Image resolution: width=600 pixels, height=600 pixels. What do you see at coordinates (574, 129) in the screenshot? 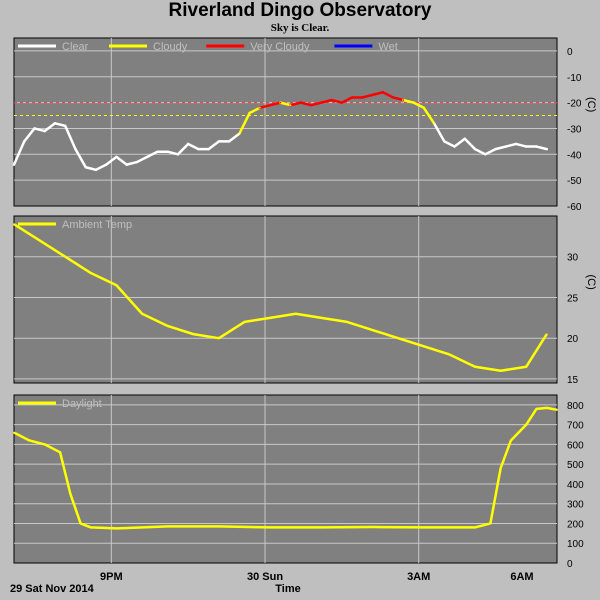
I see `sky-ytick-label: -30` at bounding box center [574, 129].